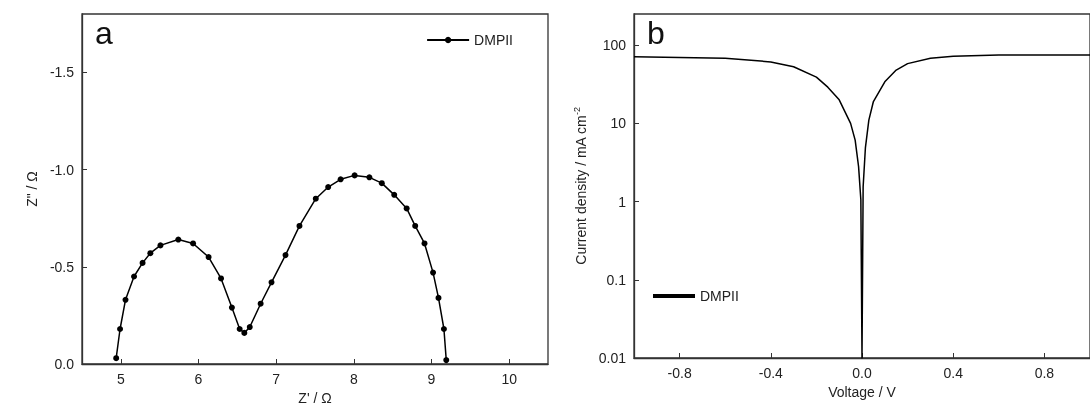  I want to click on x-tick-label: 8, so click(353, 379).